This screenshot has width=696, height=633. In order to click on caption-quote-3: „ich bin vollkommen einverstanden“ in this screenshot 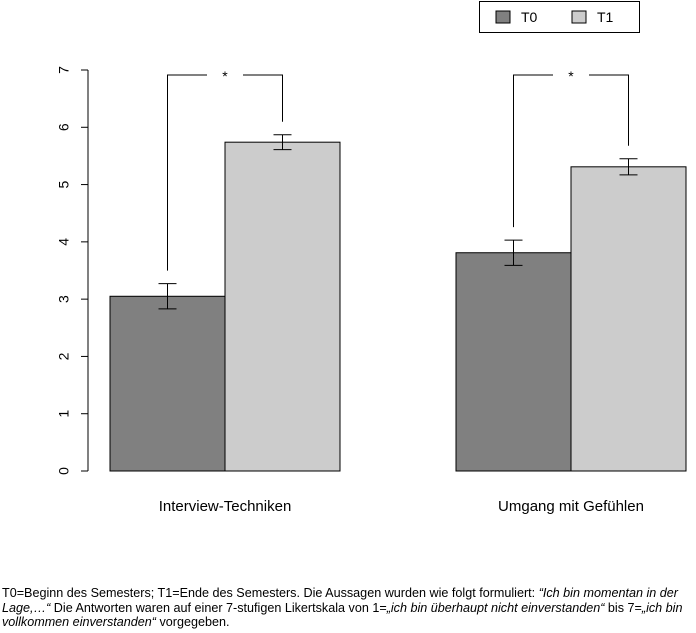, I will do `click(342, 615)`.